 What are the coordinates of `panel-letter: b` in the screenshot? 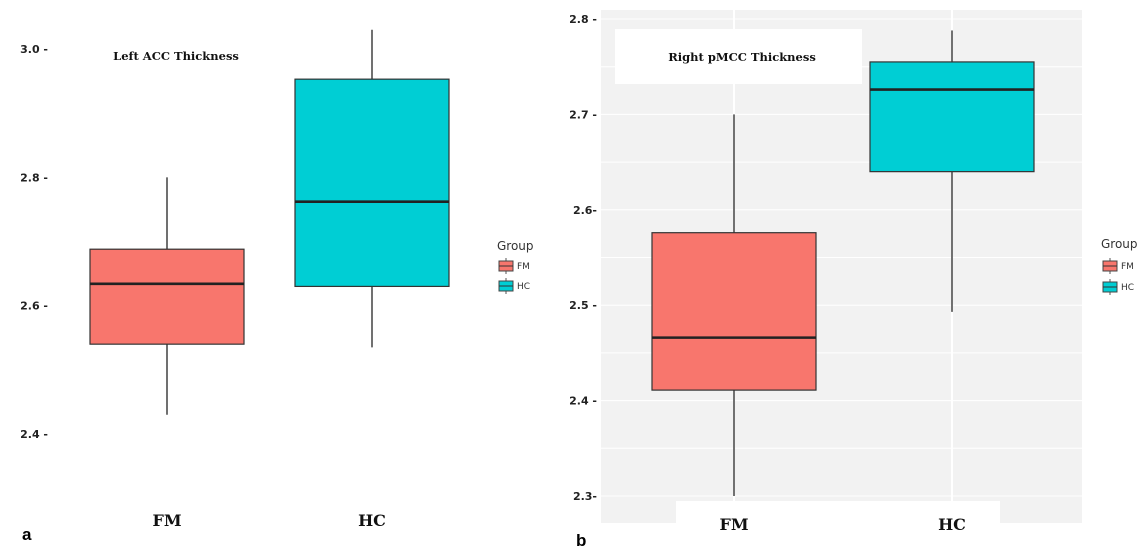 It's located at (581, 538).